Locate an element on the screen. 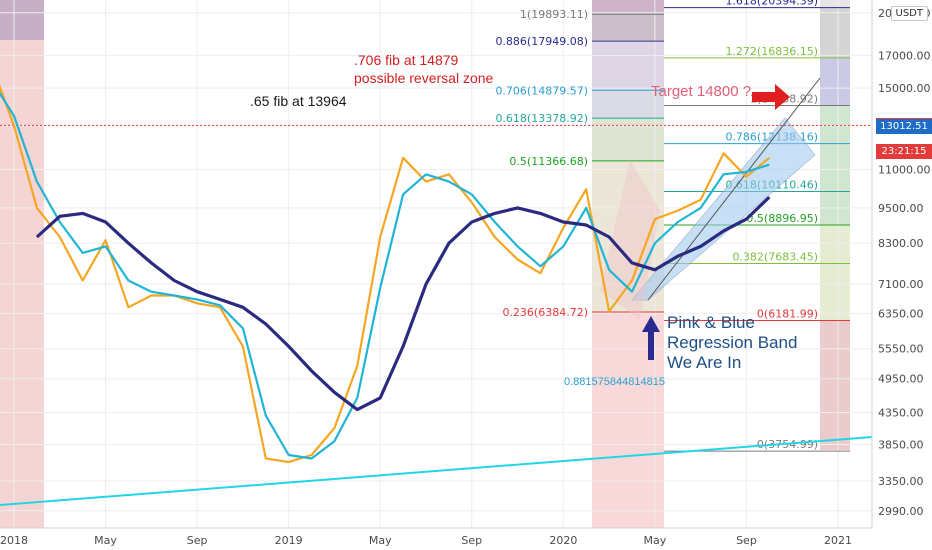  zone-right-top is located at coordinates (835, 32).